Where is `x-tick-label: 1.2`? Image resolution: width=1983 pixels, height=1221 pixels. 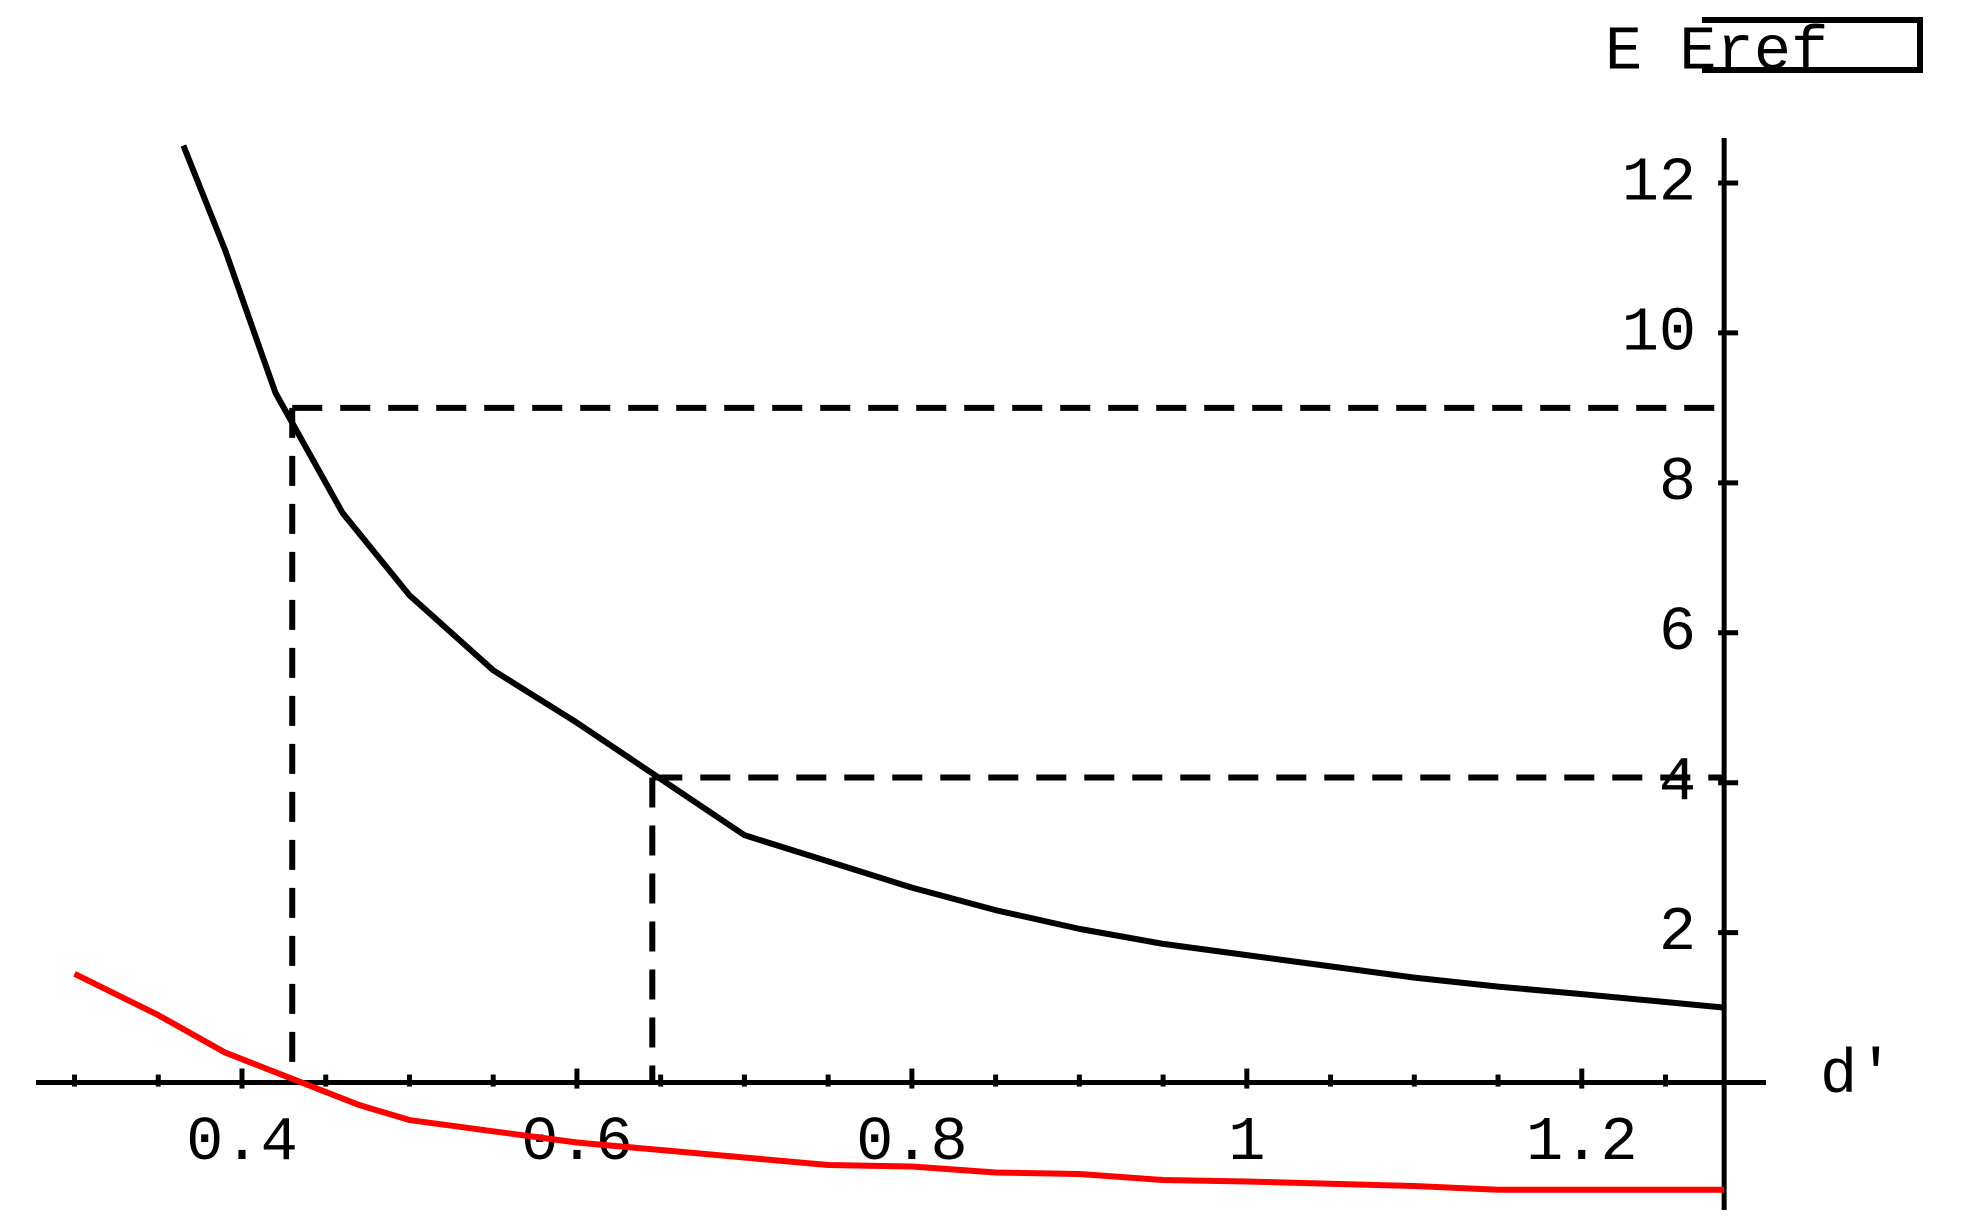
x-tick-label: 1.2 is located at coordinates (1582, 1142).